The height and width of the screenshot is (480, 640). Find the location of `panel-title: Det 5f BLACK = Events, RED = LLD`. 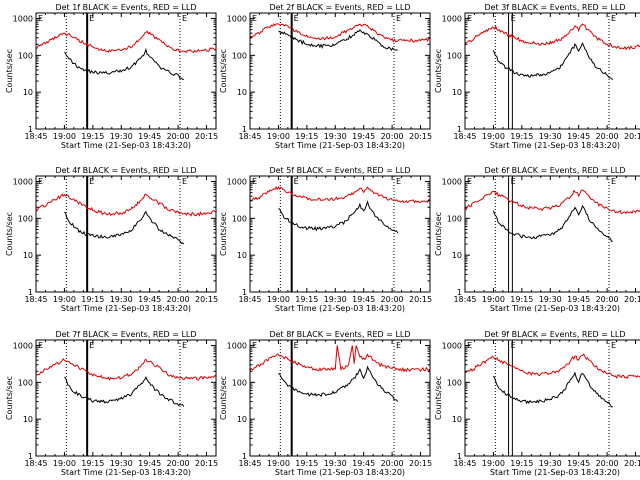

panel-title: Det 5f BLACK = Events, RED = LLD is located at coordinates (339, 170).